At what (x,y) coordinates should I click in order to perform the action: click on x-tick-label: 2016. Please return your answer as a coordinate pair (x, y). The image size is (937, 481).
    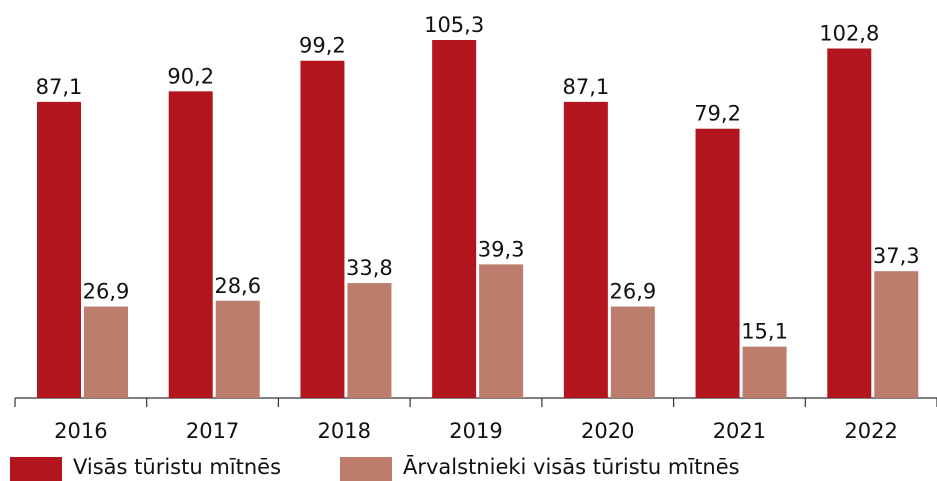
    Looking at the image, I should click on (80, 431).